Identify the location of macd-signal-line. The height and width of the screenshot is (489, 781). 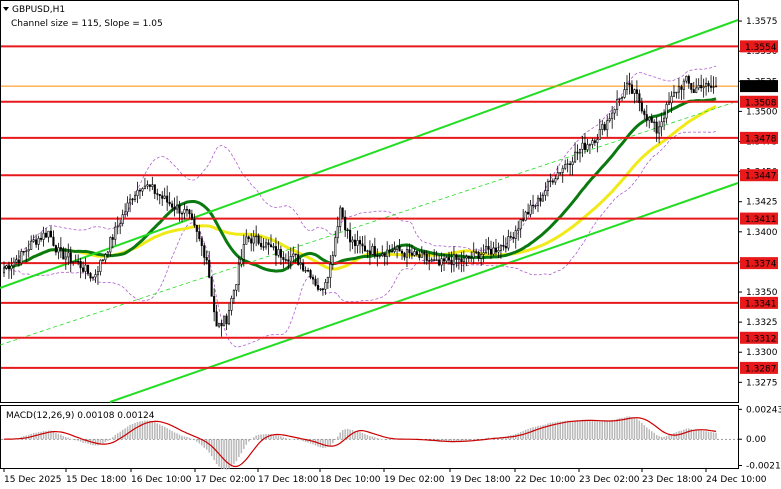
(360, 442).